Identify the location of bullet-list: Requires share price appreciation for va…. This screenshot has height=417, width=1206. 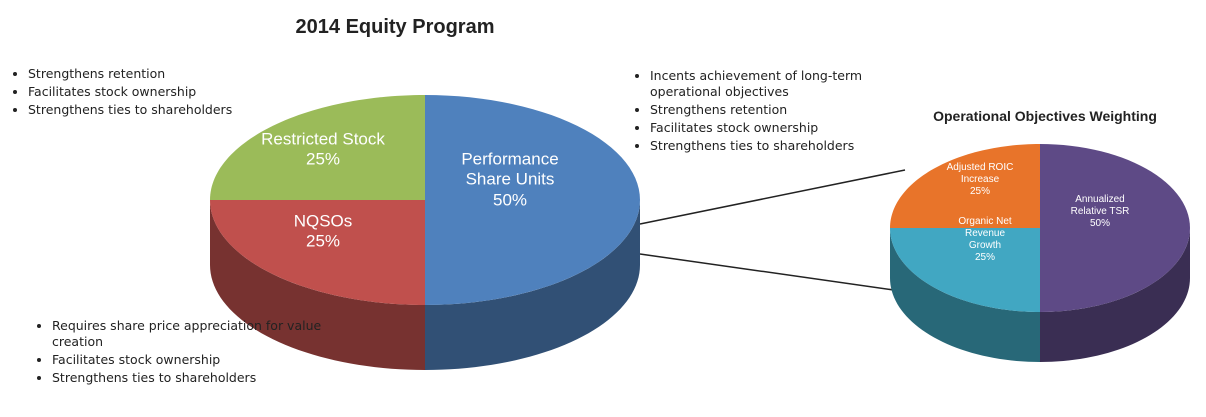
(178, 353).